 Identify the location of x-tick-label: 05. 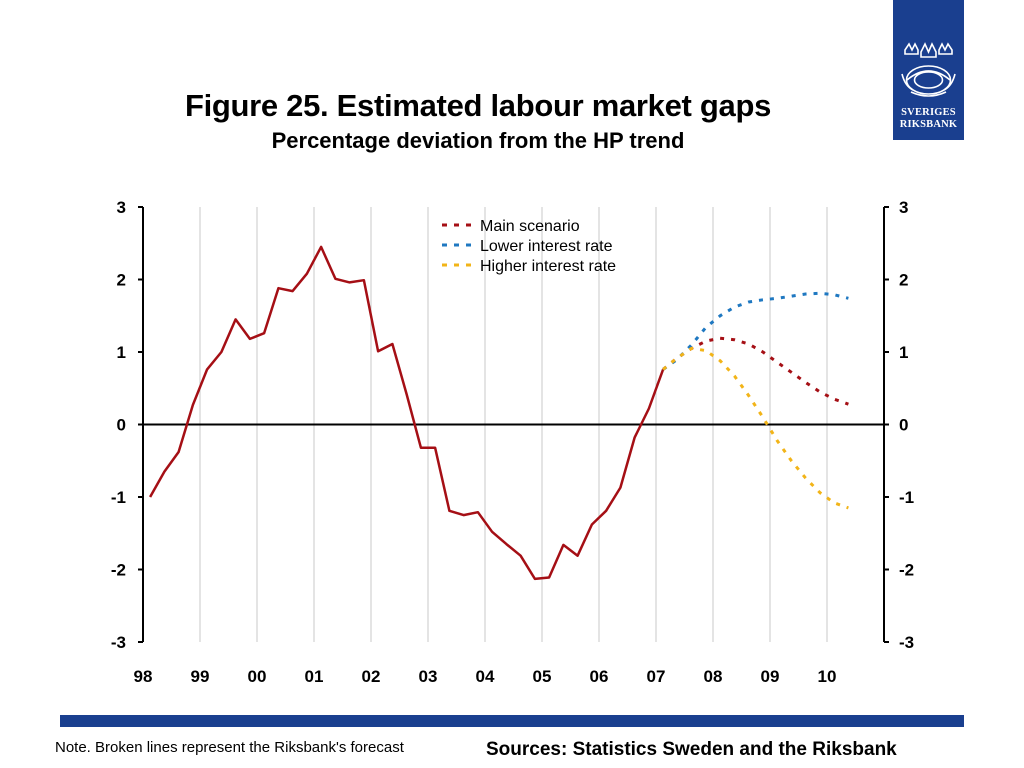
(542, 676).